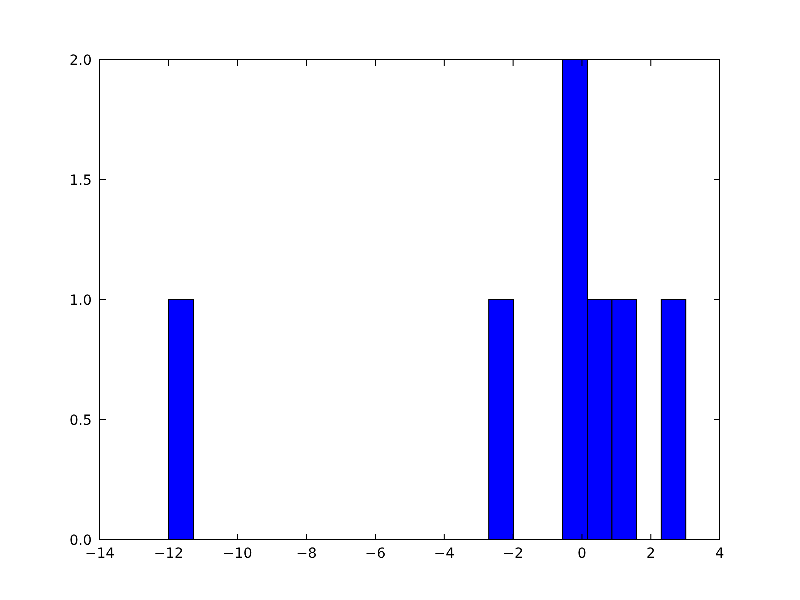 This screenshot has width=800, height=600. Describe the element at coordinates (375, 554) in the screenshot. I see `x-tick-label: −6` at that location.